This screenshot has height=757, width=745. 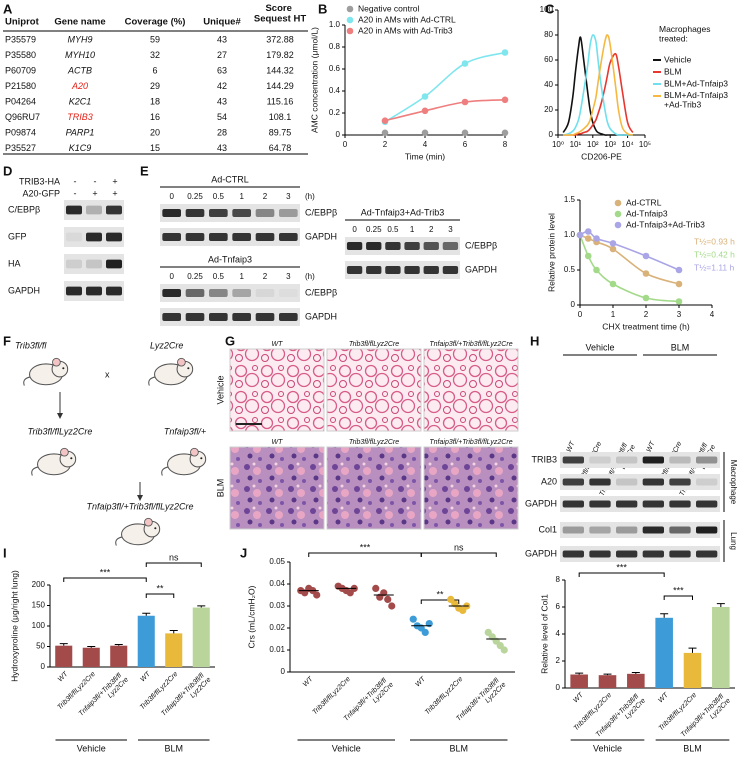 I want to click on y-tick-label: 0.2, so click(x=335, y=112).